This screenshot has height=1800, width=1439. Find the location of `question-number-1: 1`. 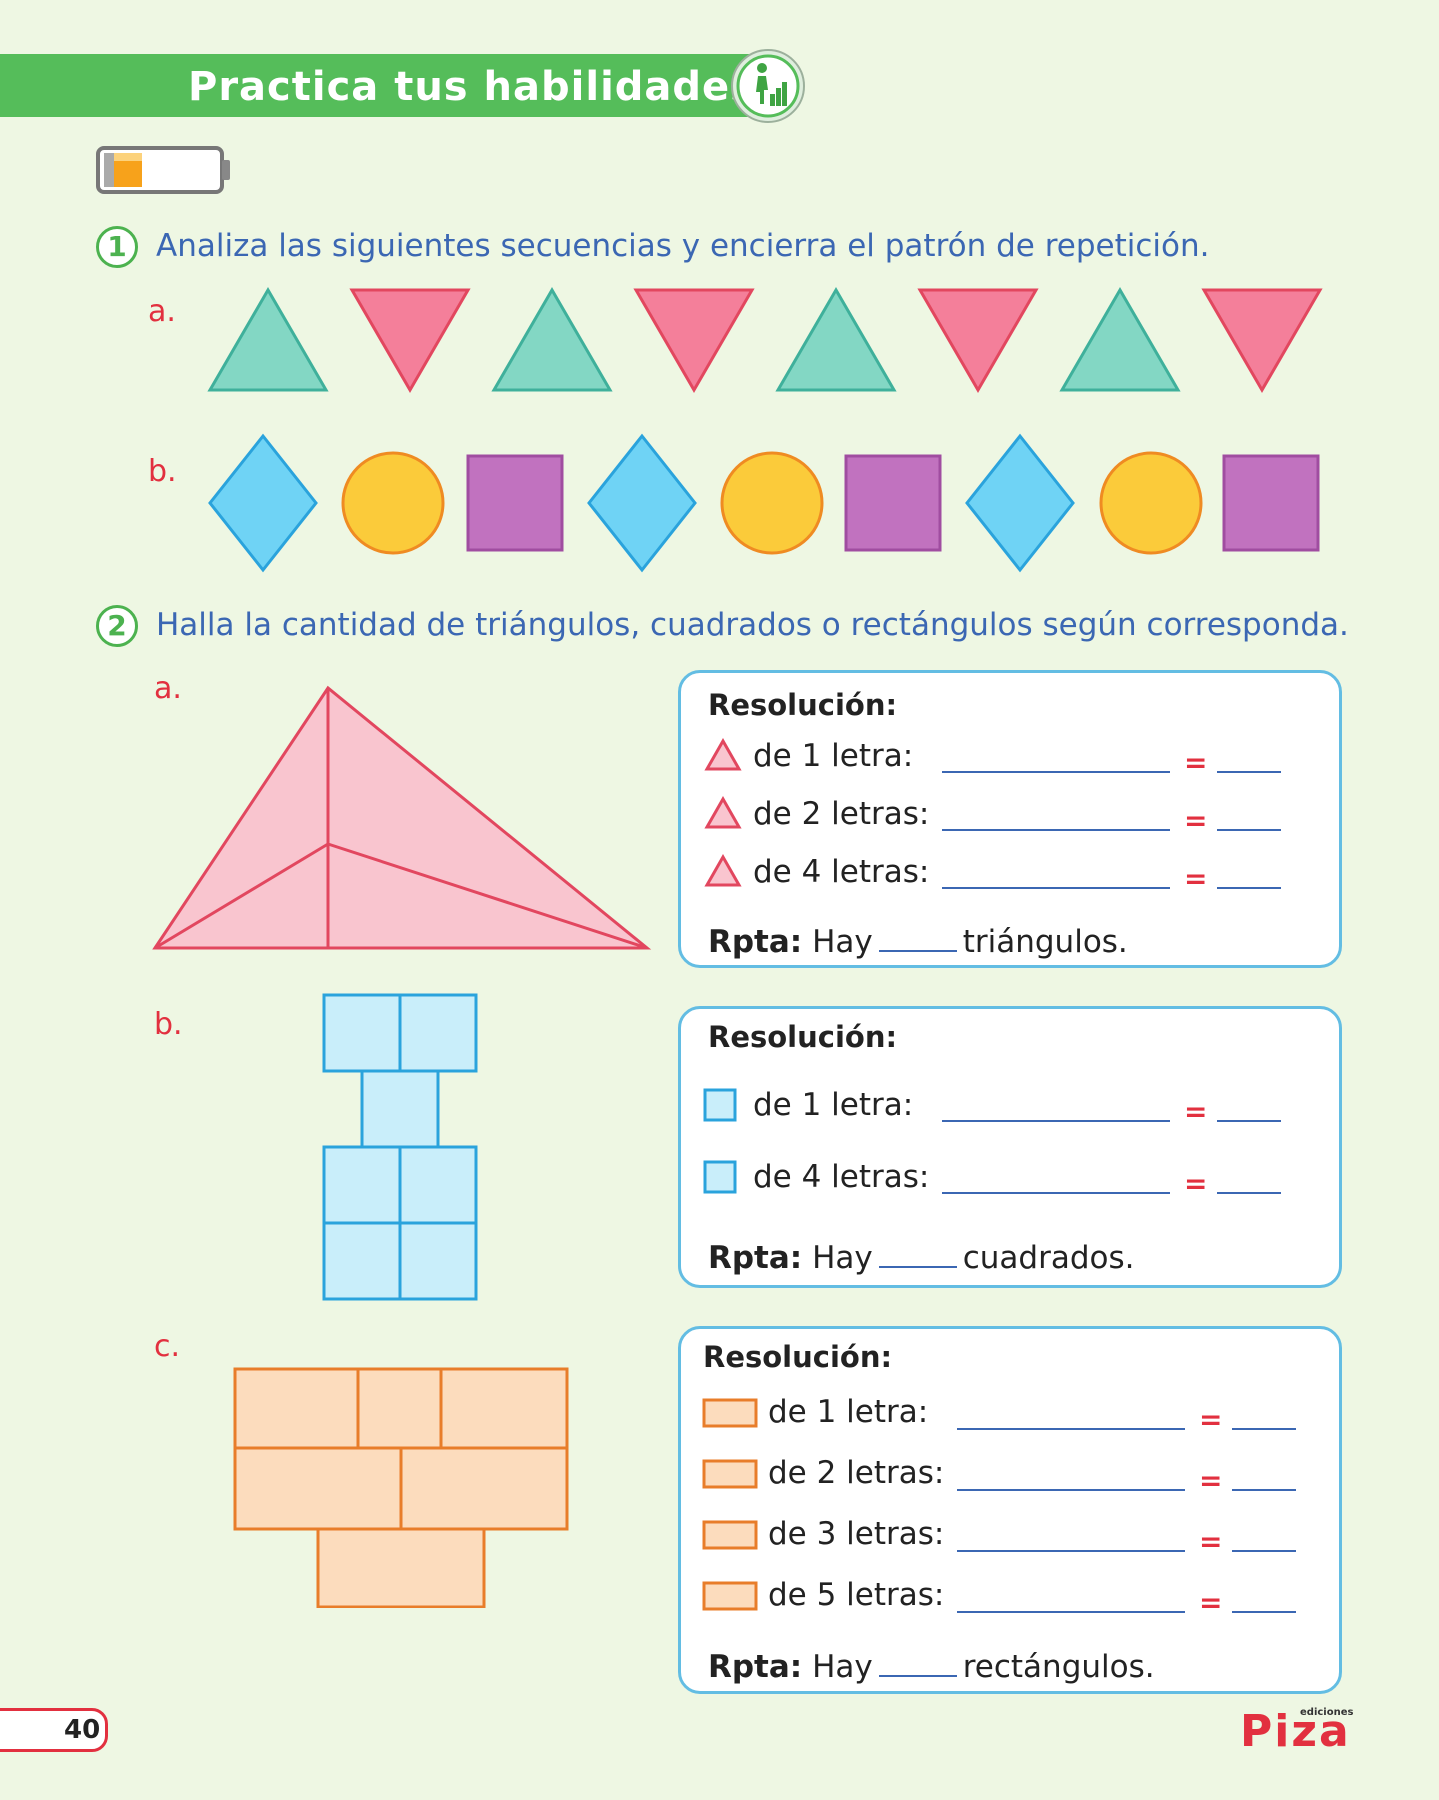

question-number-1: 1 is located at coordinates (117, 247).